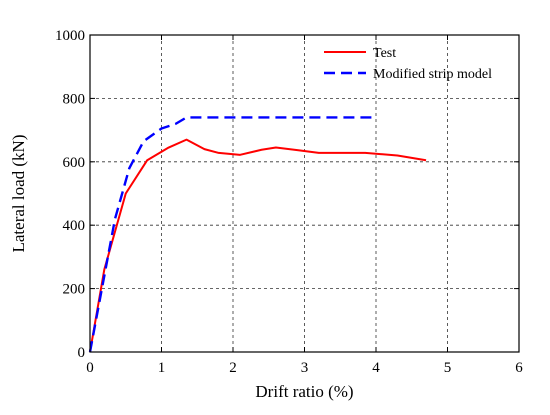 The height and width of the screenshot is (415, 550). Describe the element at coordinates (162, 368) in the screenshot. I see `x-tick-label: 1` at that location.